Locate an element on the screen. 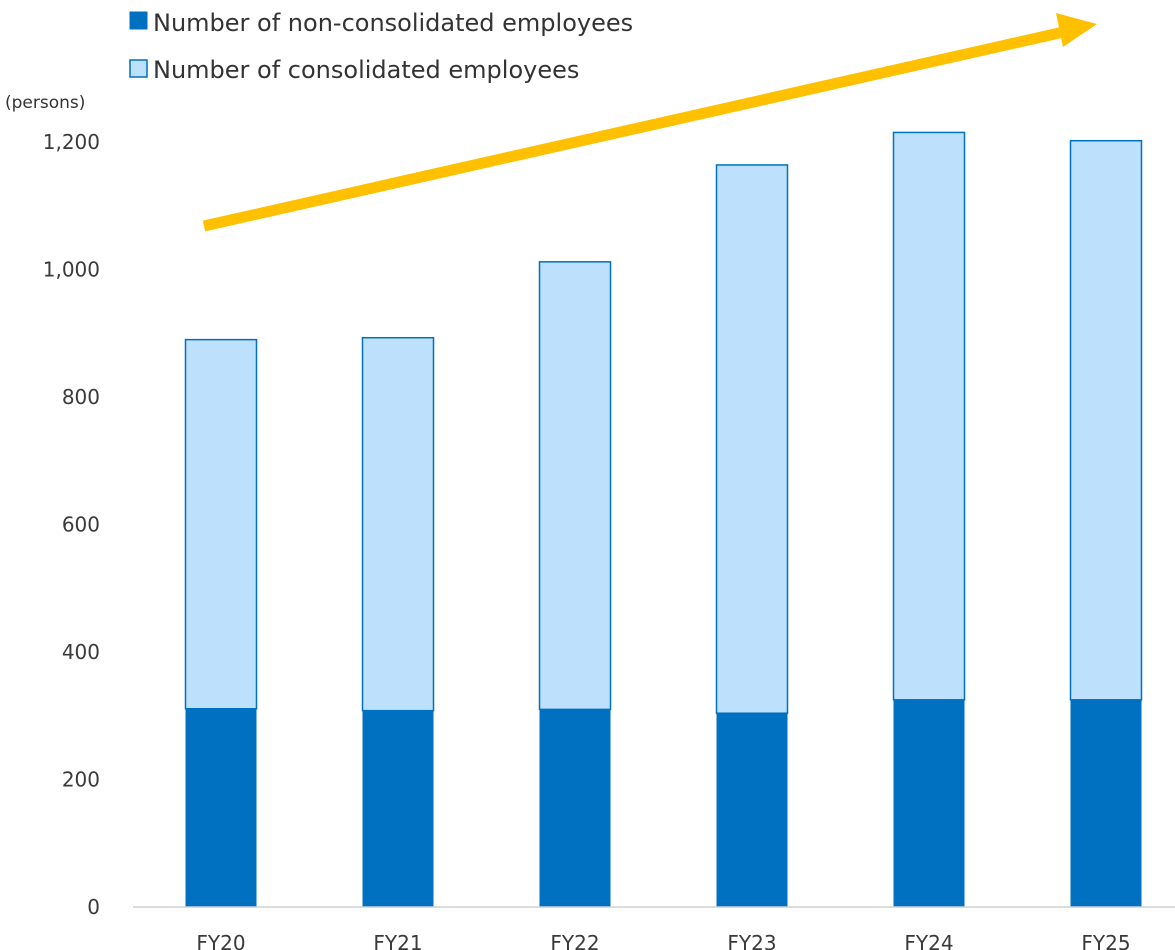 The image size is (1175, 950). y-axis-tick-labels: 0 200 400 600 800 1,000 1,200 is located at coordinates (71, 524).